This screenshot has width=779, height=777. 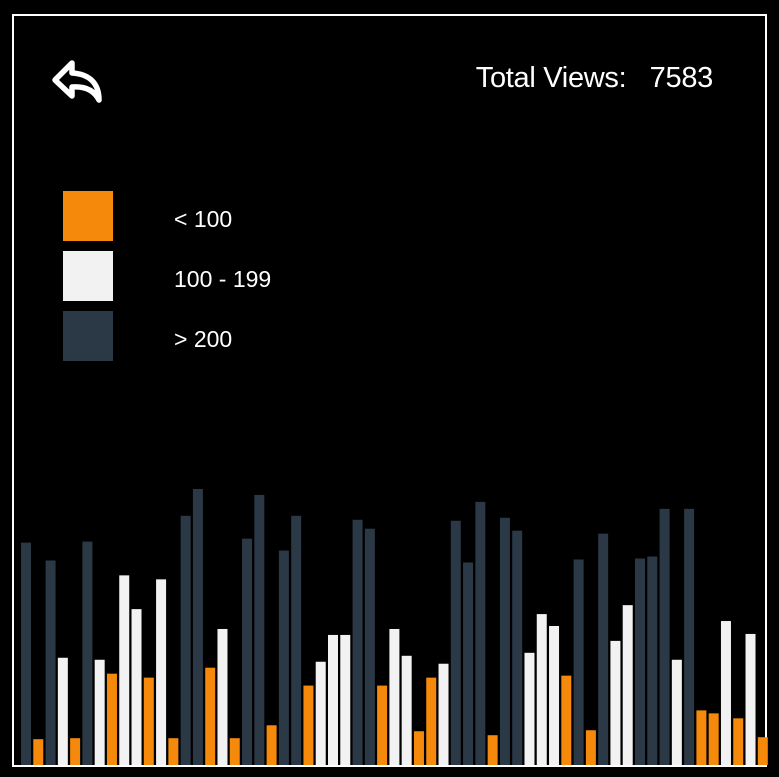 I want to click on total-views-value: 7583, so click(x=681, y=78).